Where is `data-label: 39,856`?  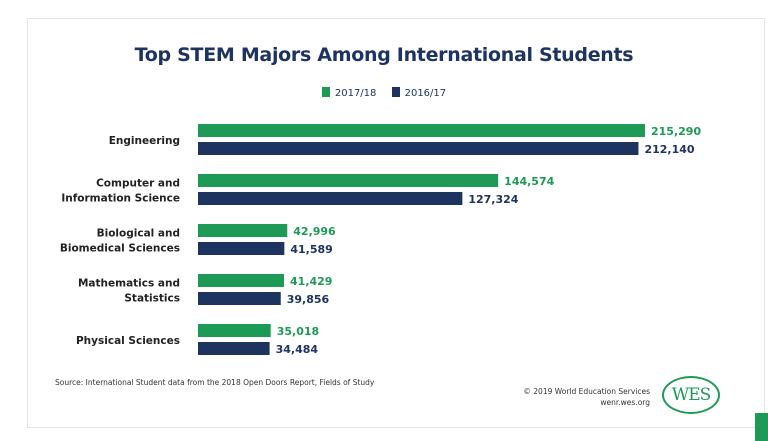 data-label: 39,856 is located at coordinates (308, 299).